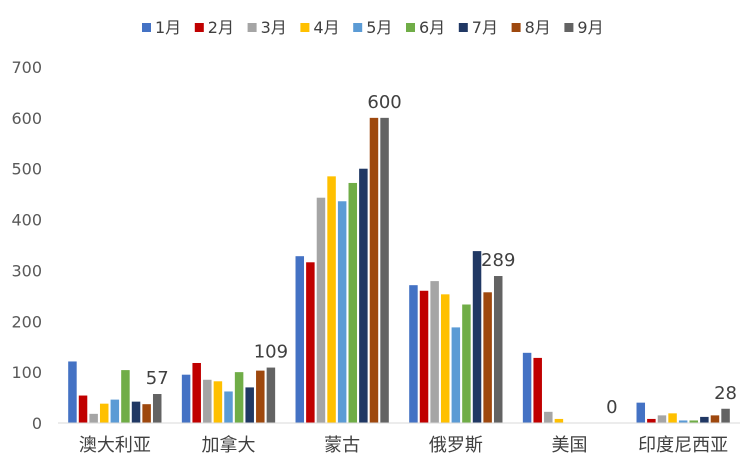 The width and height of the screenshot is (754, 471). I want to click on legend-label: 2月, so click(221, 27).